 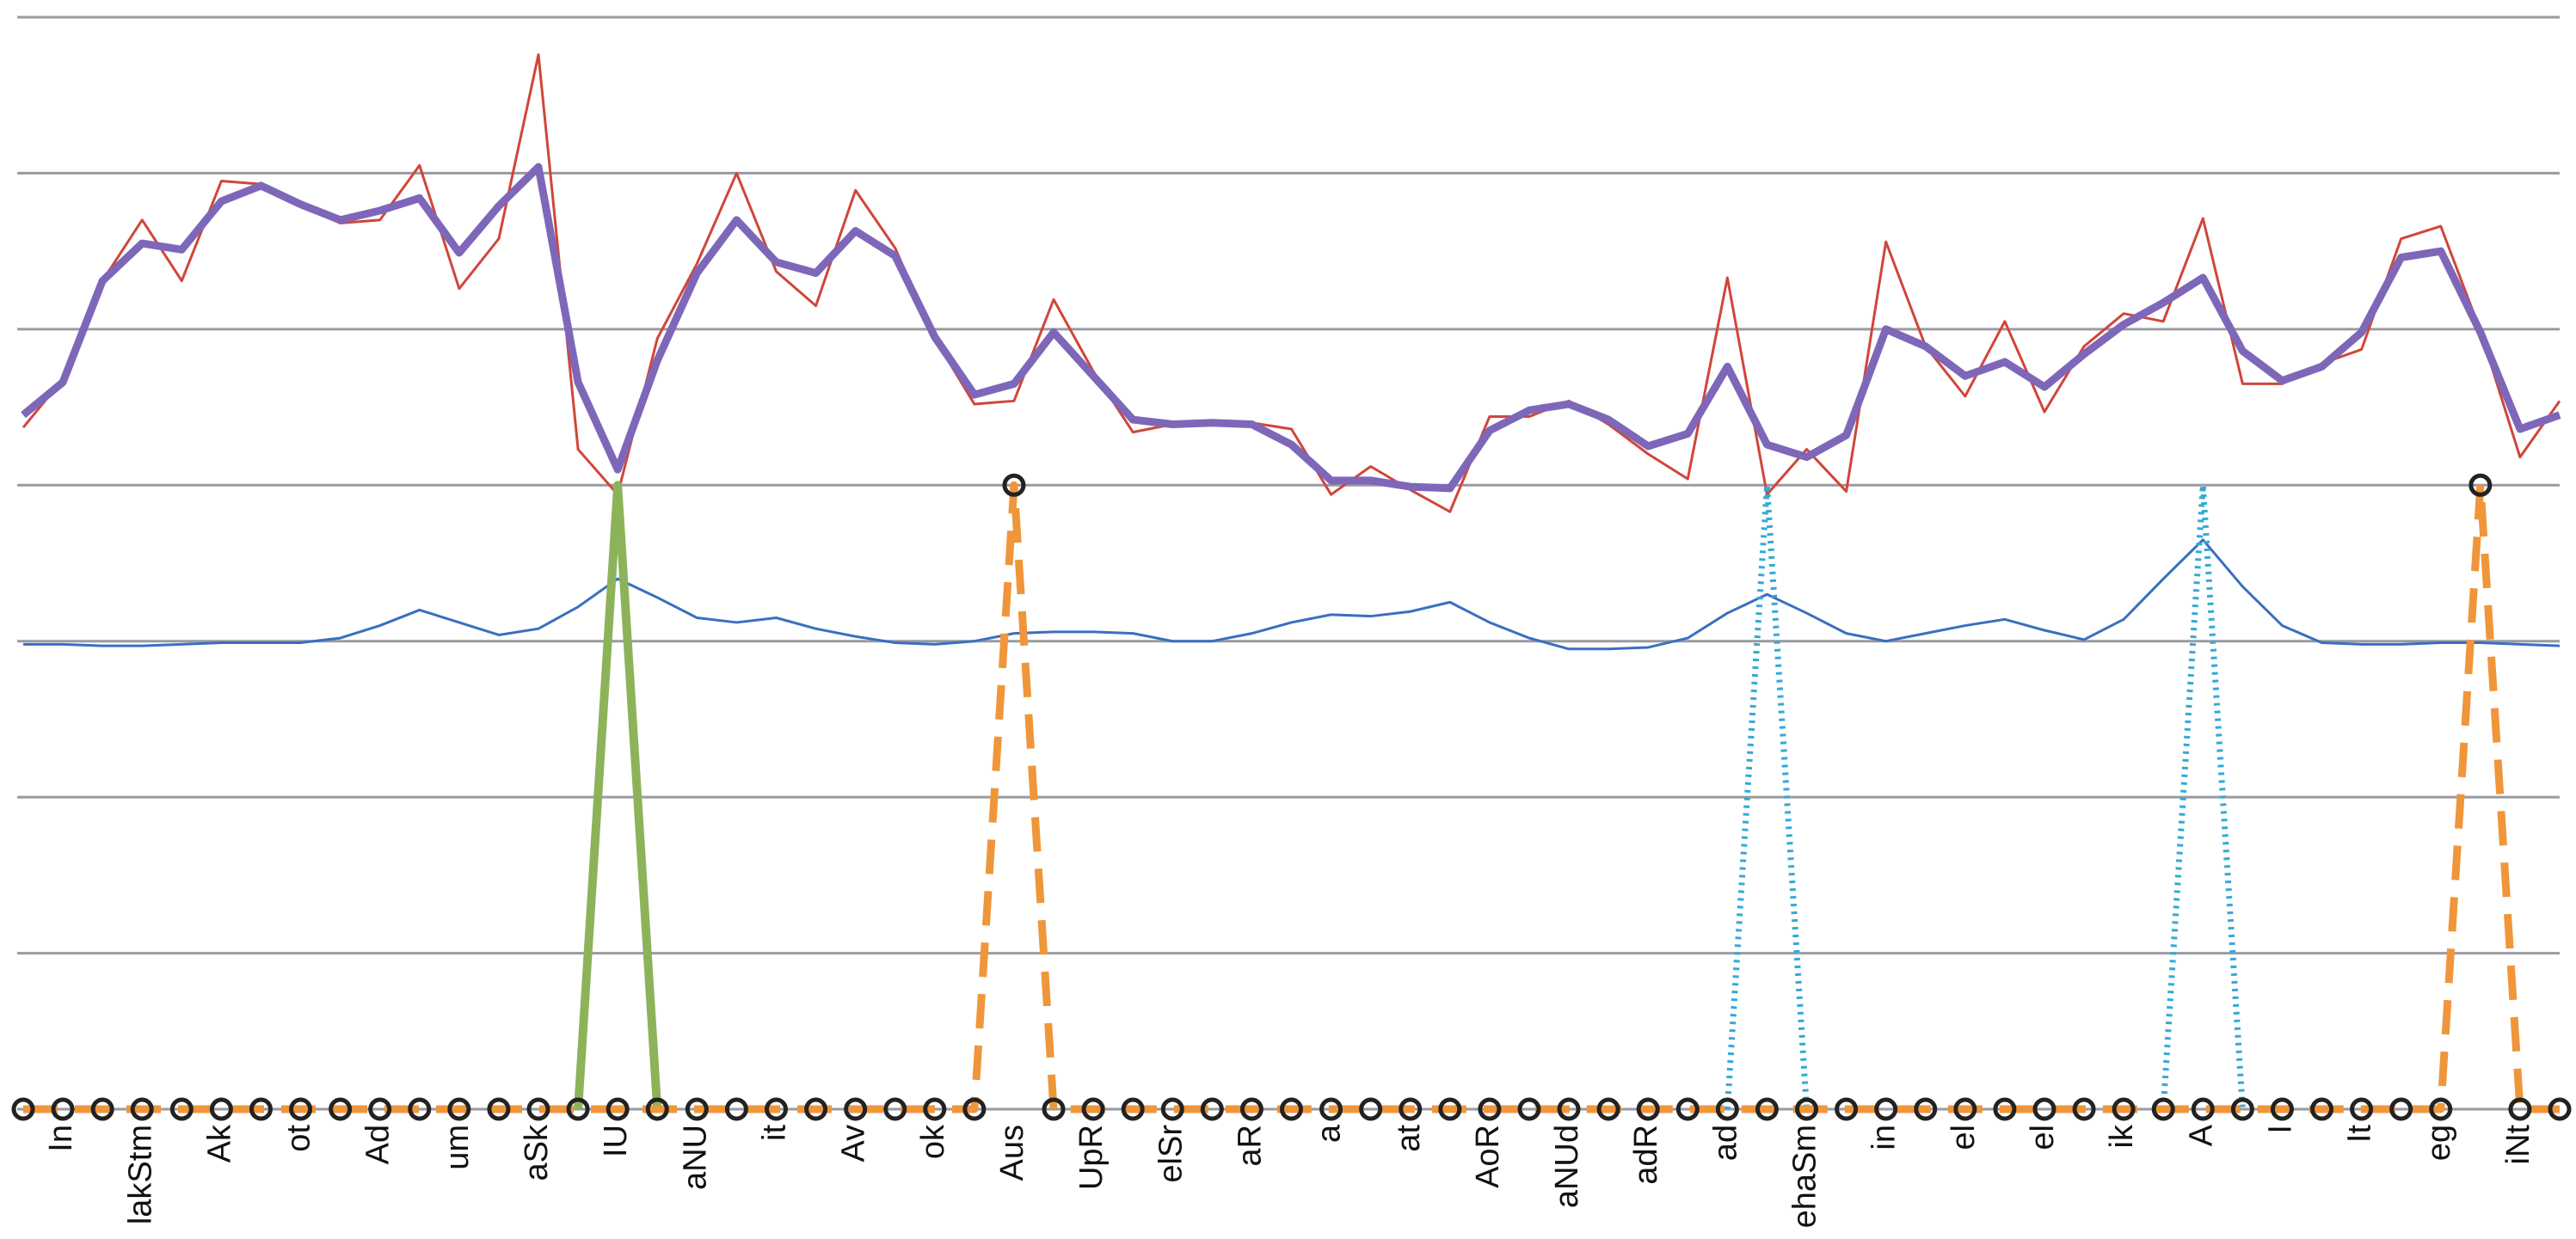 What do you see at coordinates (1884, 1137) in the screenshot?
I see `x-tick-label: in` at bounding box center [1884, 1137].